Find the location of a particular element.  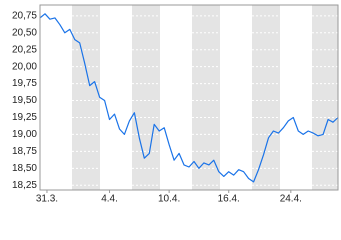

x-tick-label: 31.3. is located at coordinates (47, 199).